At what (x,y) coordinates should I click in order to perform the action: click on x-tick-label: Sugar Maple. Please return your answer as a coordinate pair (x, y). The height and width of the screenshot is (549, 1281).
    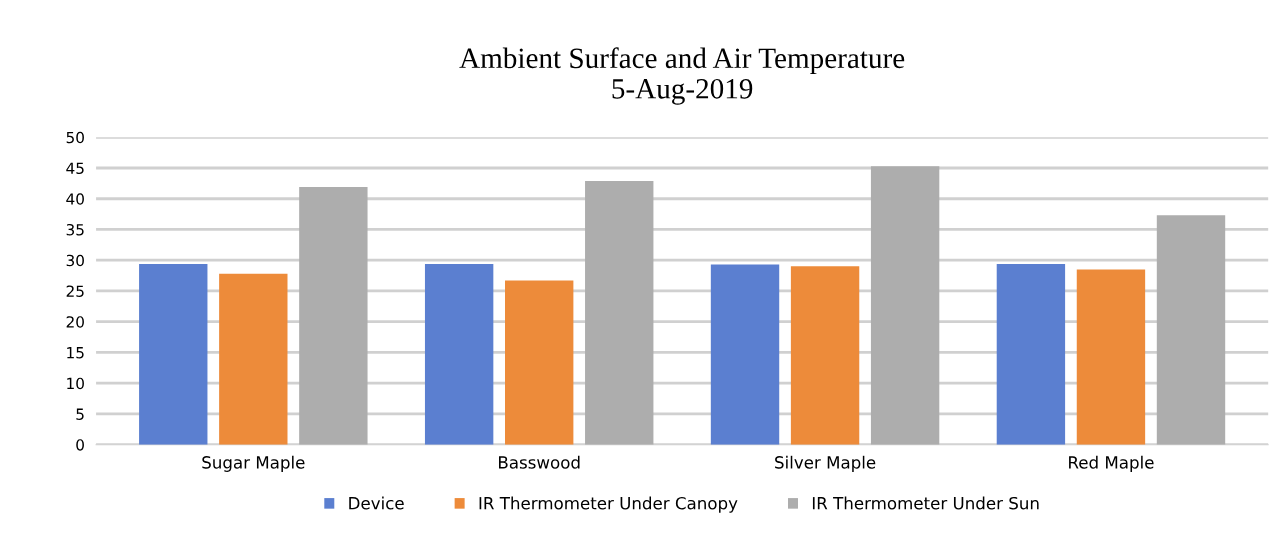
    Looking at the image, I should click on (253, 463).